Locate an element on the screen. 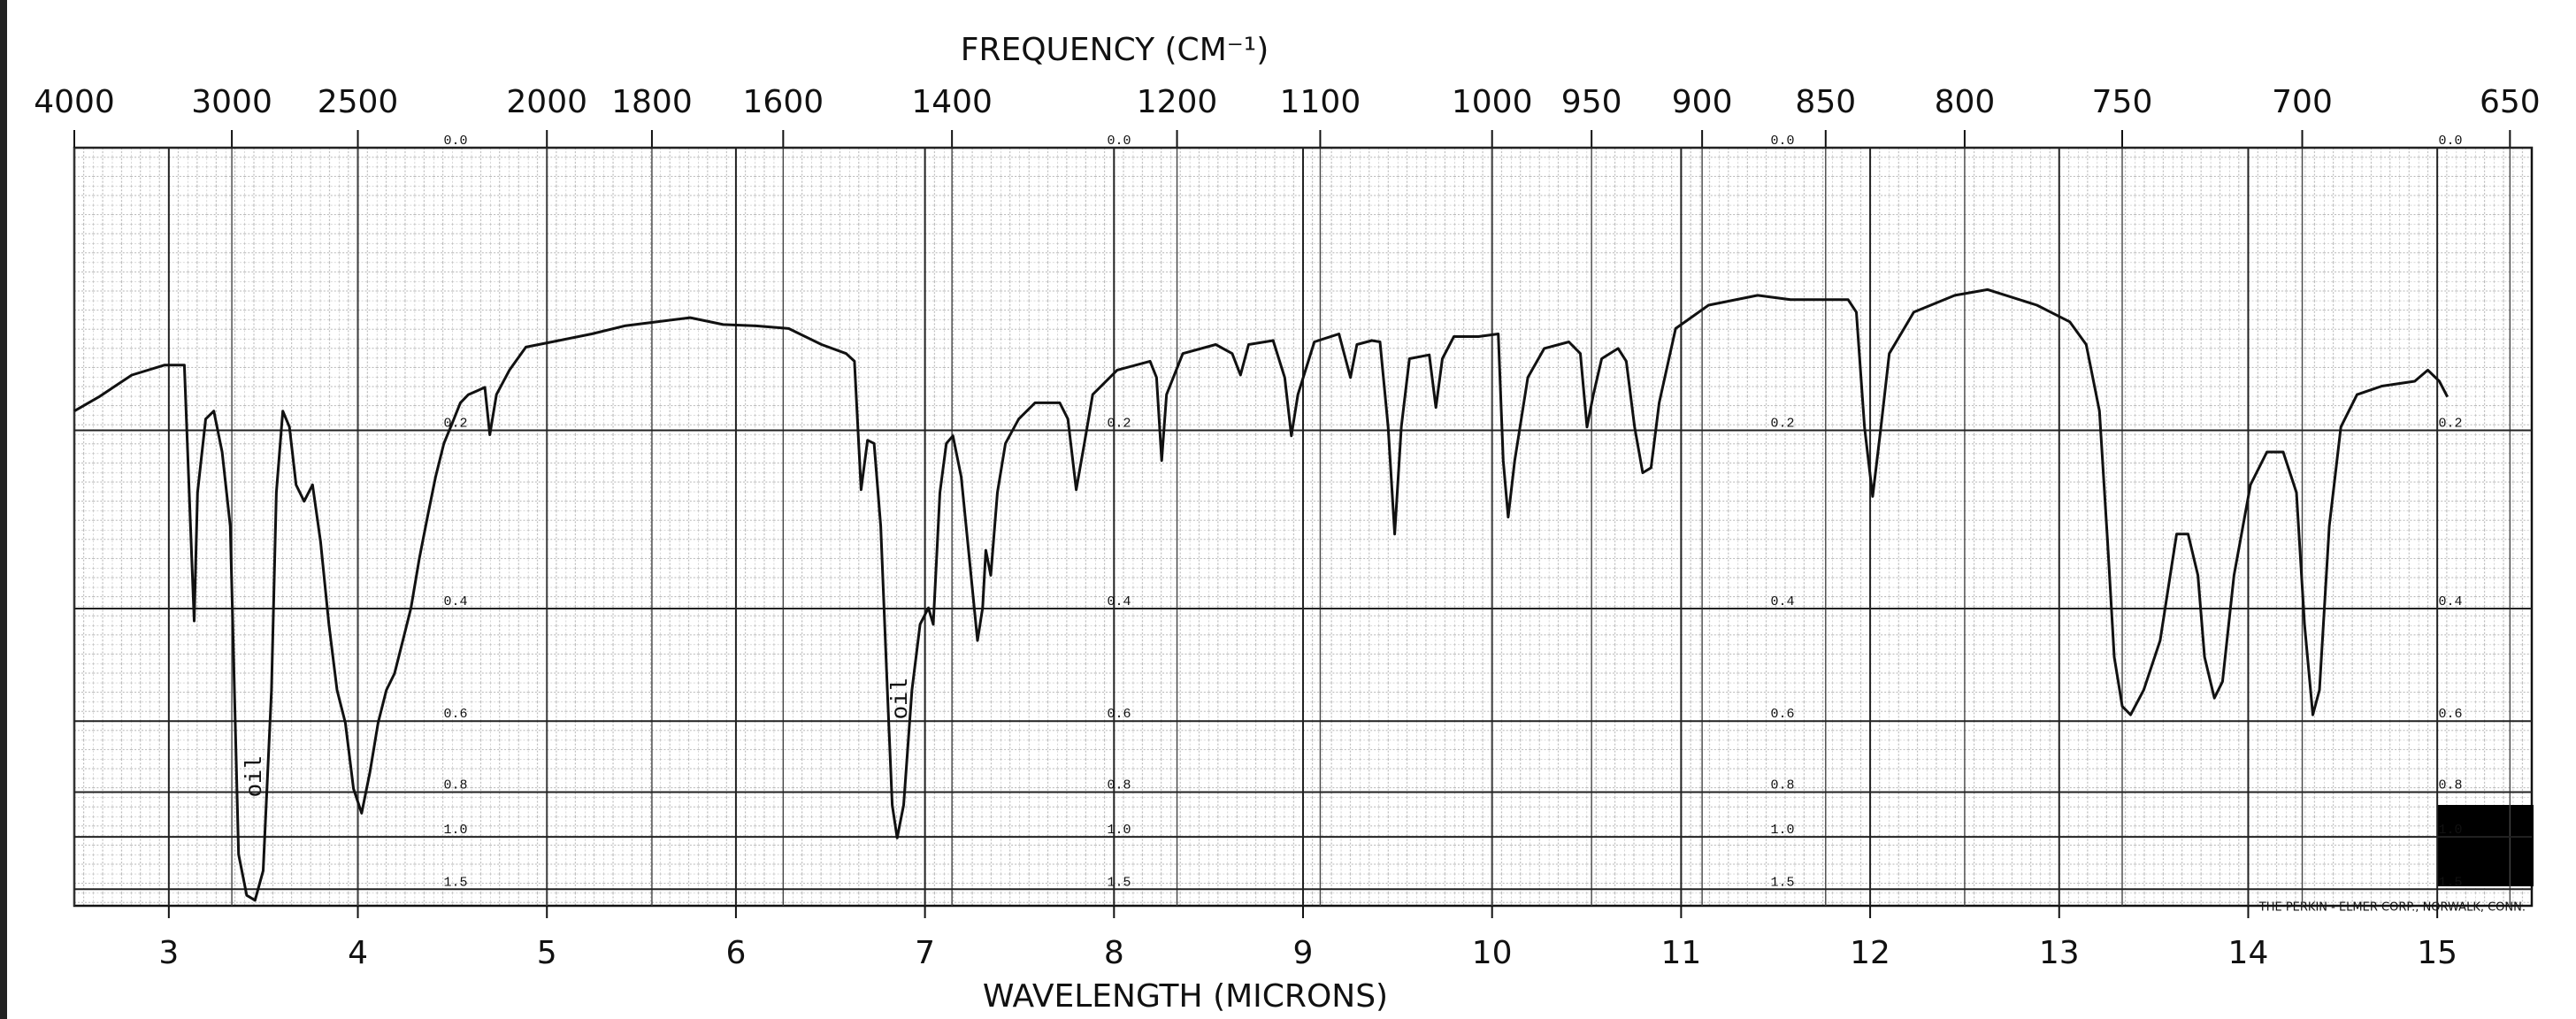 The height and width of the screenshot is (1019, 2576). x2-tick-label: 1100 is located at coordinates (1320, 102).